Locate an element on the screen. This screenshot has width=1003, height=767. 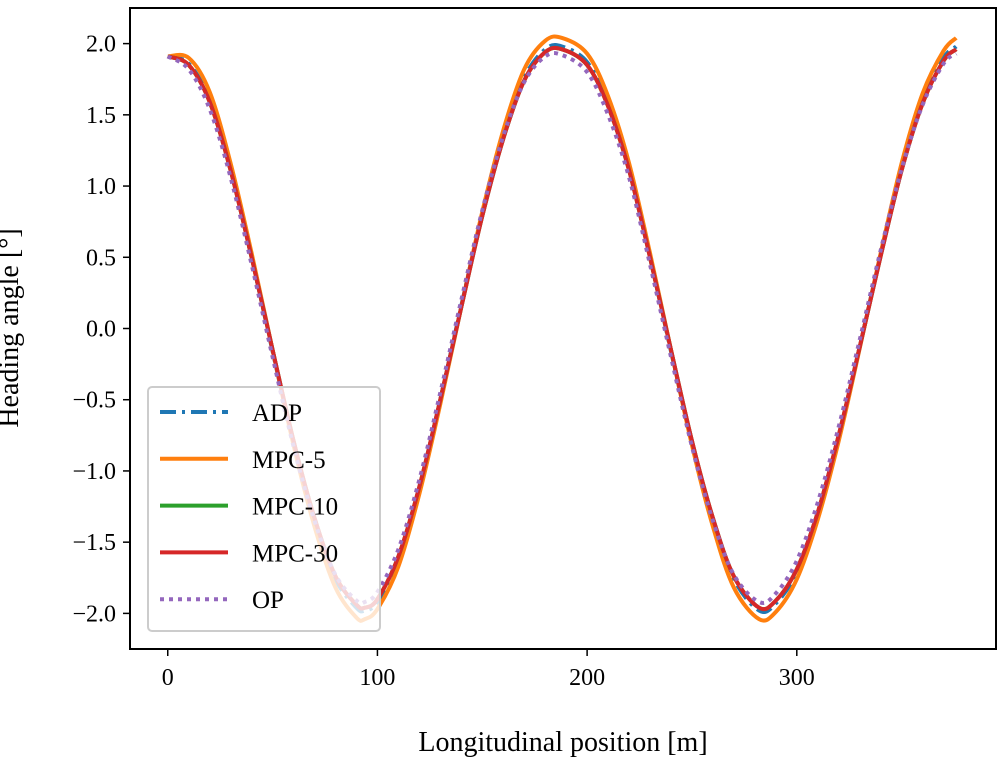
x-axis-ticks: 0 100 200 300 is located at coordinates (488, 670).